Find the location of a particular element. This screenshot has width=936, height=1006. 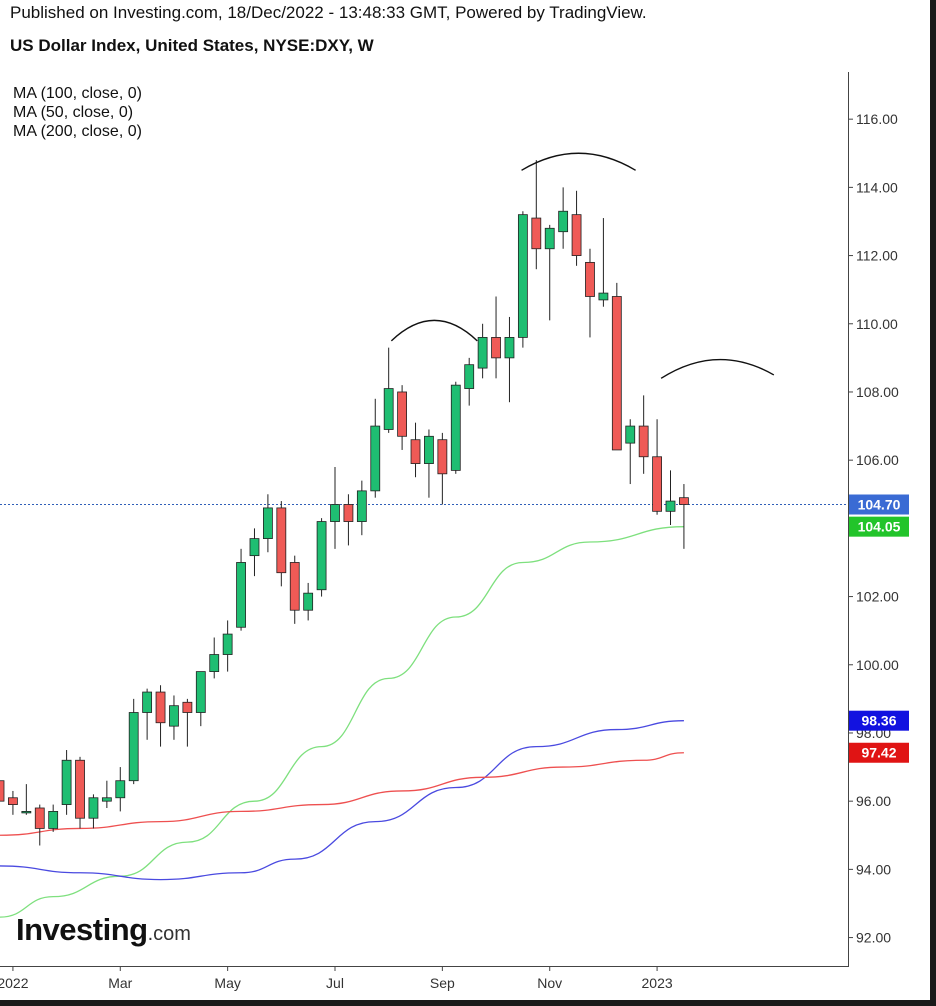

y-tick-label: 92.00 is located at coordinates (873, 938).